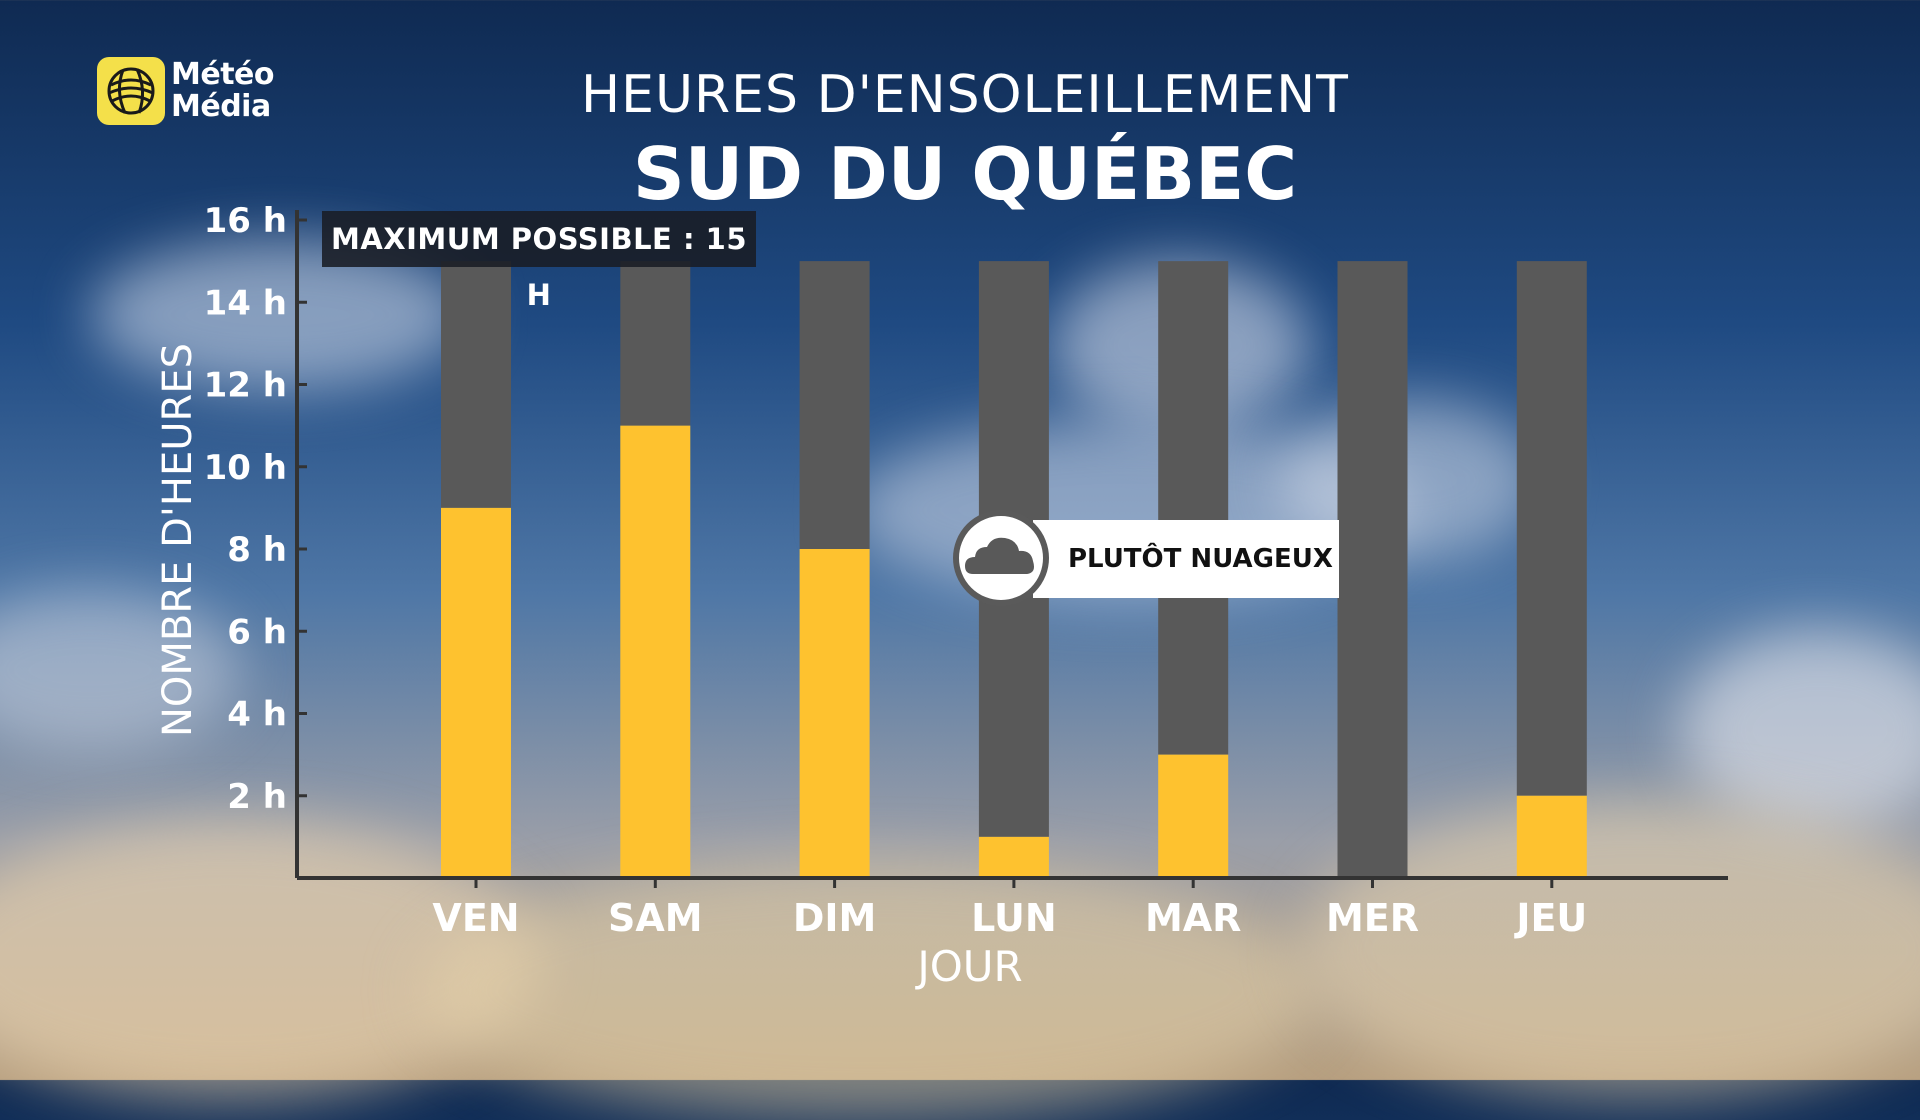  I want to click on bar-remaining-dim, so click(834, 405).